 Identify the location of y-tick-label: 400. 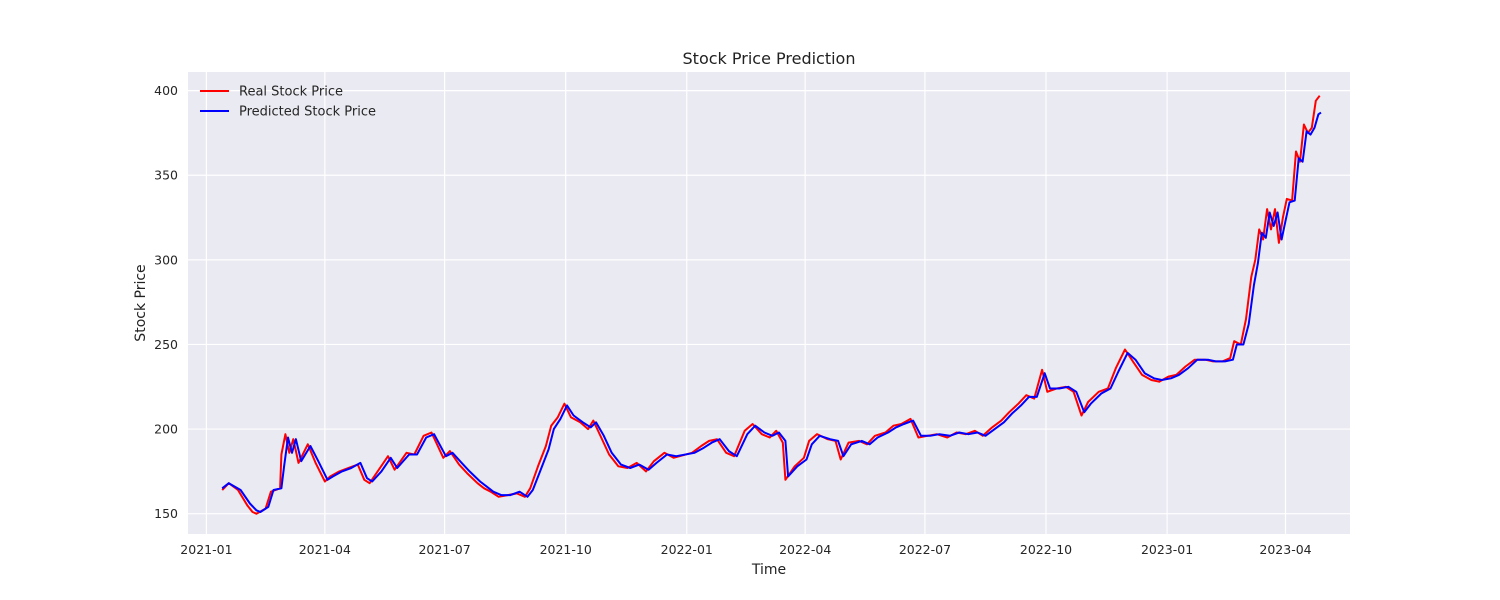
(166, 90).